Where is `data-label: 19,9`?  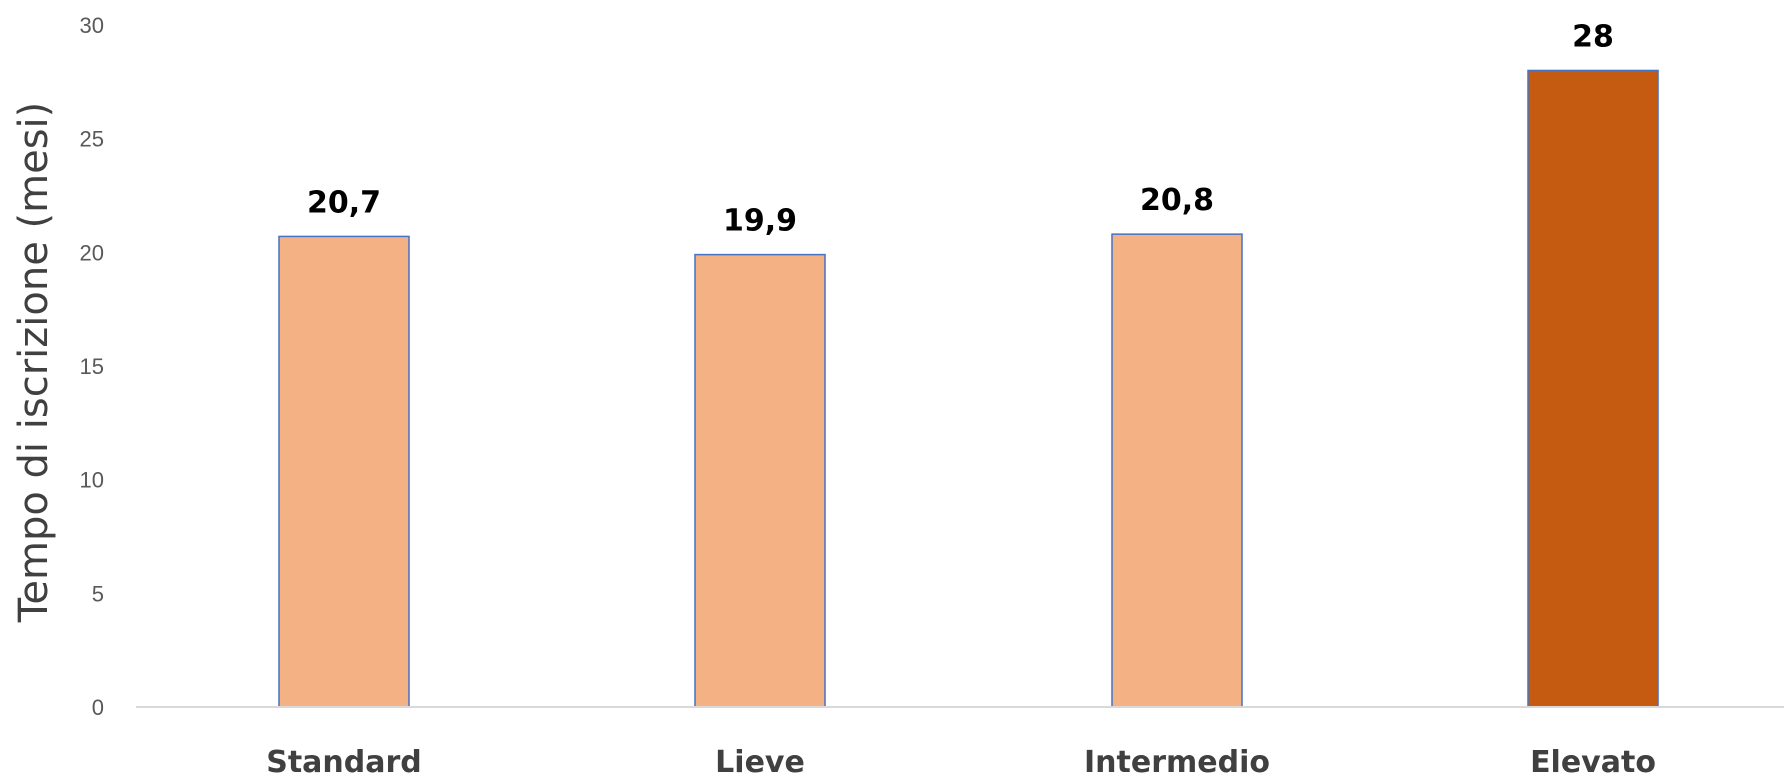
data-label: 19,9 is located at coordinates (760, 221).